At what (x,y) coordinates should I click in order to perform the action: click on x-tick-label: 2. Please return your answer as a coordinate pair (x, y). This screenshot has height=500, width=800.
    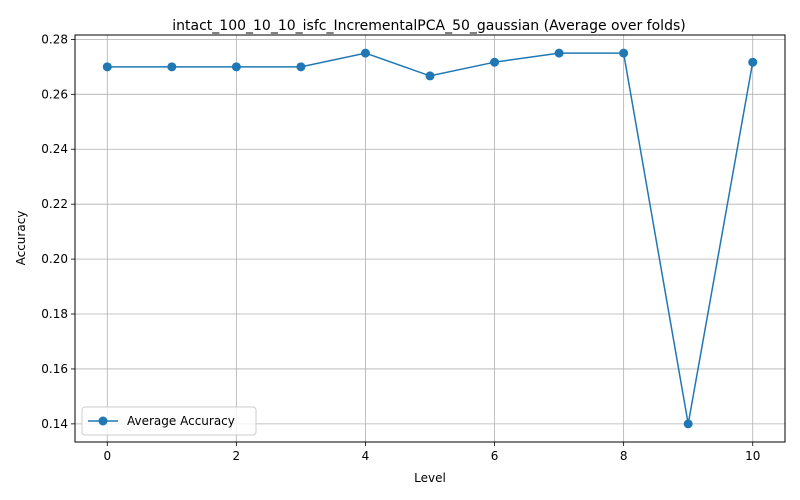
    Looking at the image, I should click on (237, 456).